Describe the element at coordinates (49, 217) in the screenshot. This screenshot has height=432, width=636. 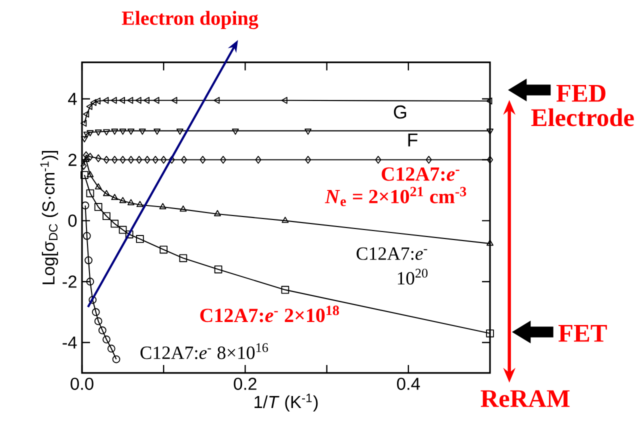
I see `y-axis-title: Log[σ$_{DC}$ (S·cm$^{-1}$)]` at that location.